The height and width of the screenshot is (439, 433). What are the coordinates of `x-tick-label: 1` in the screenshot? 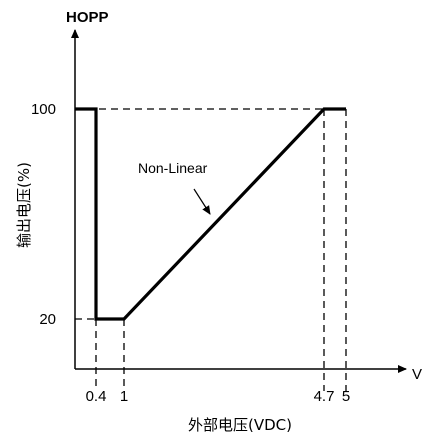 It's located at (124, 396).